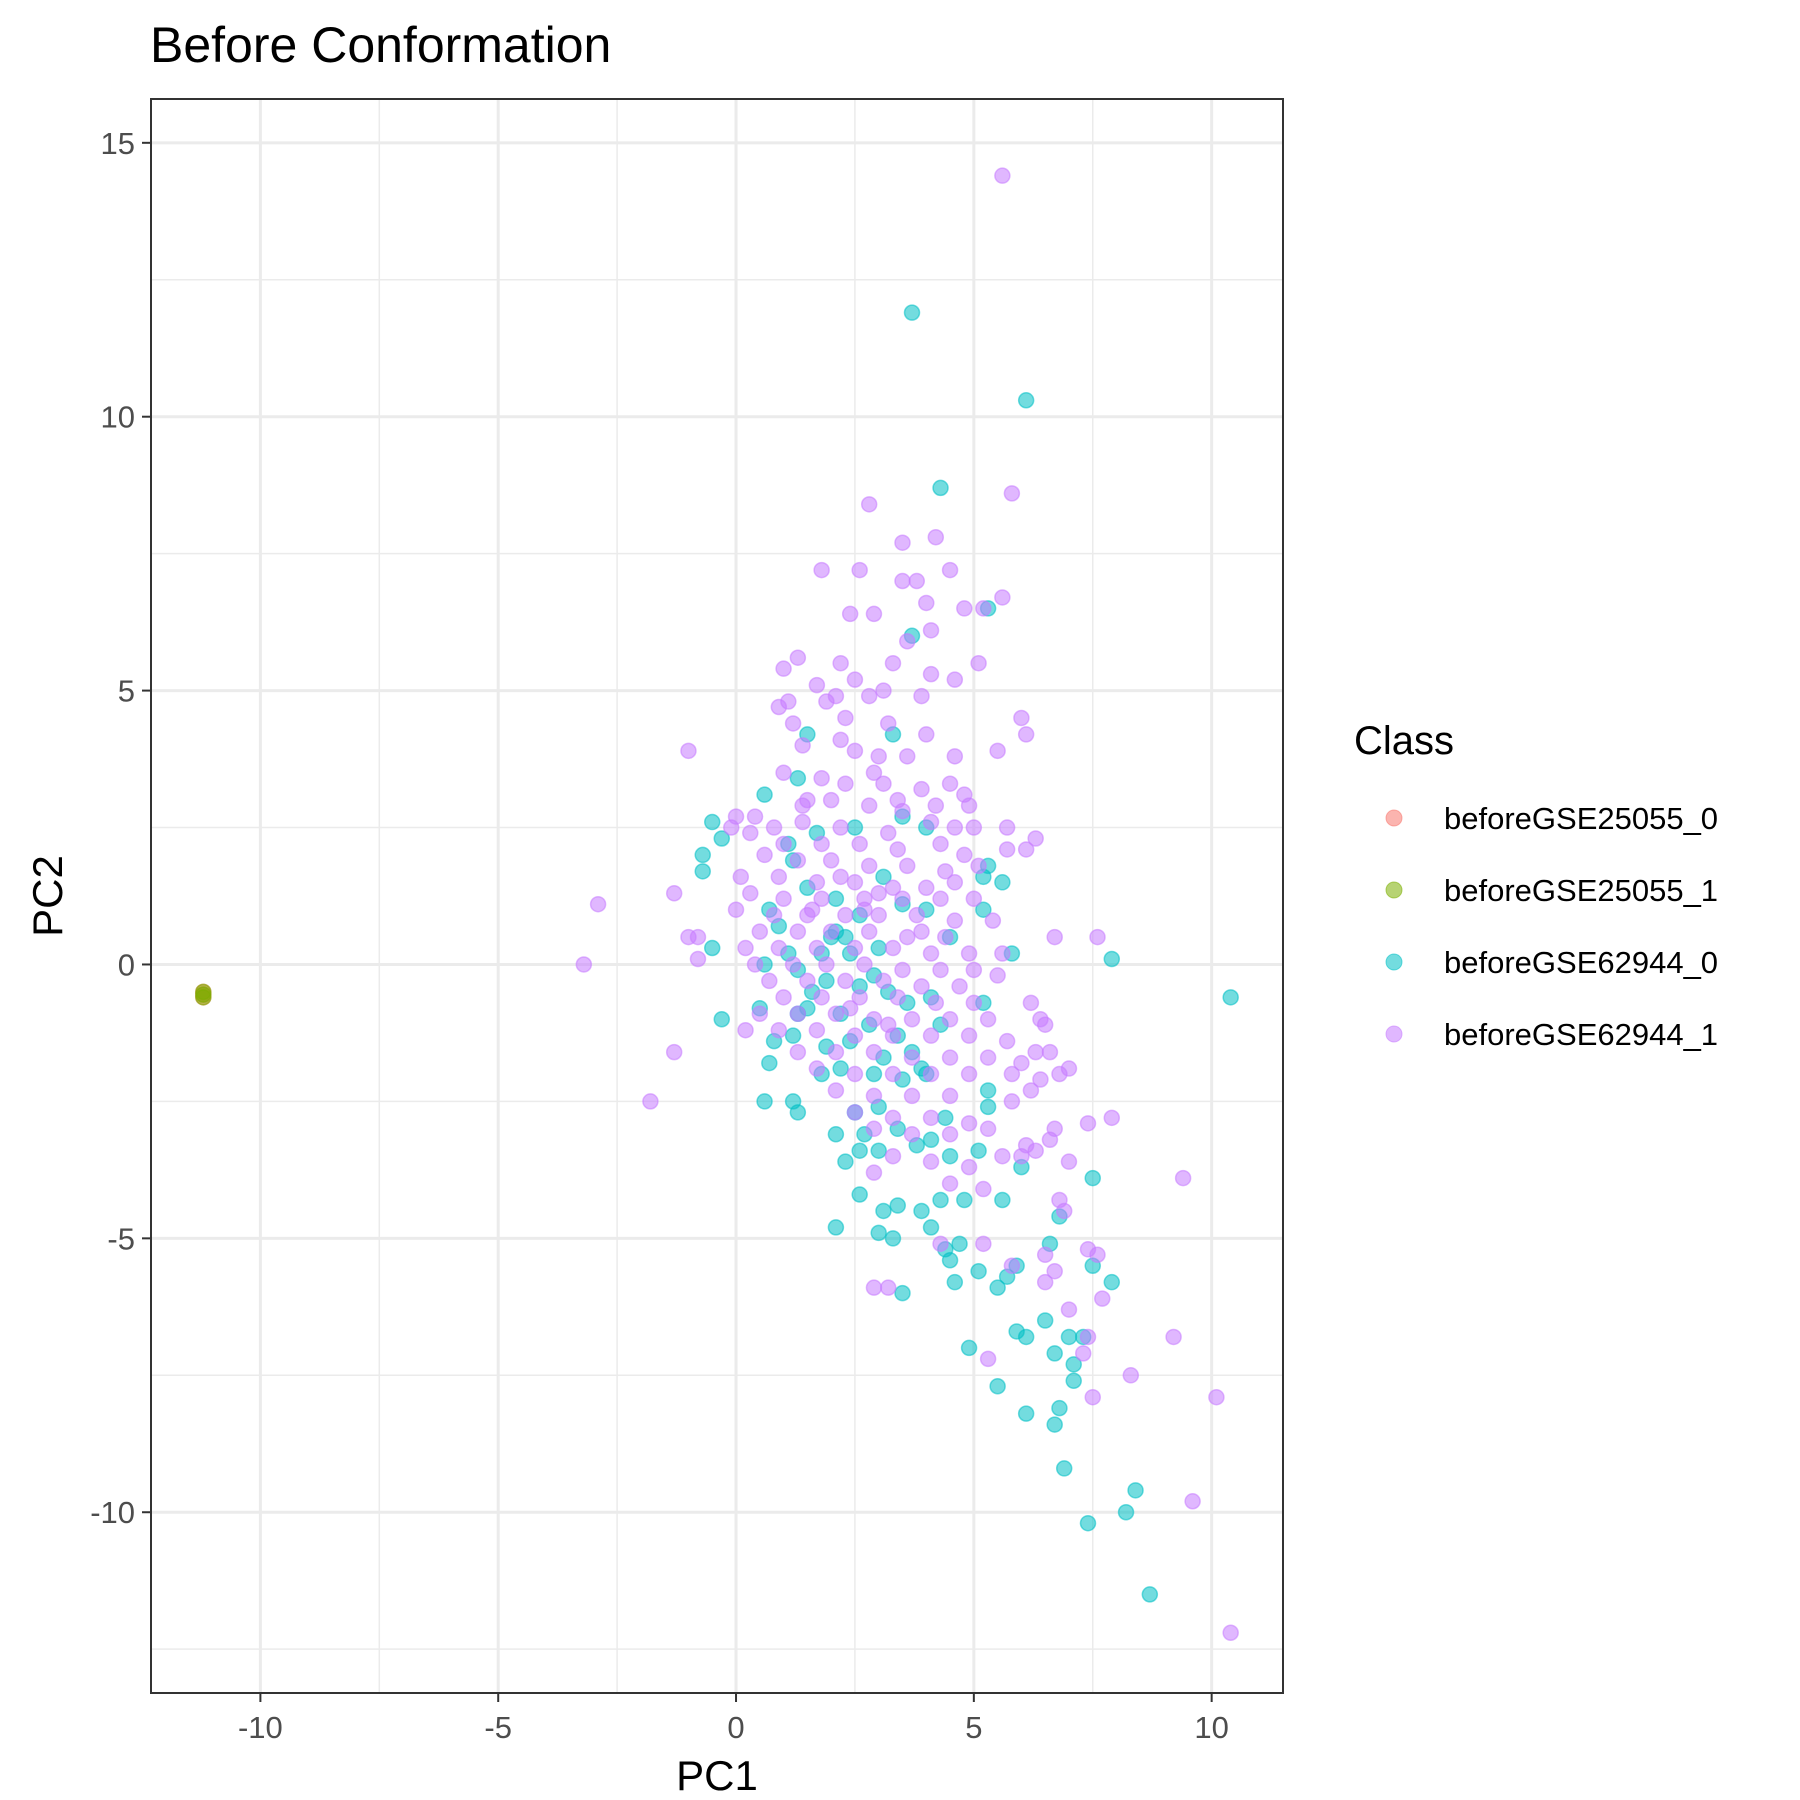 This screenshot has height=1800, width=1800. What do you see at coordinates (1211, 1727) in the screenshot?
I see `x-tick-label: 10` at bounding box center [1211, 1727].